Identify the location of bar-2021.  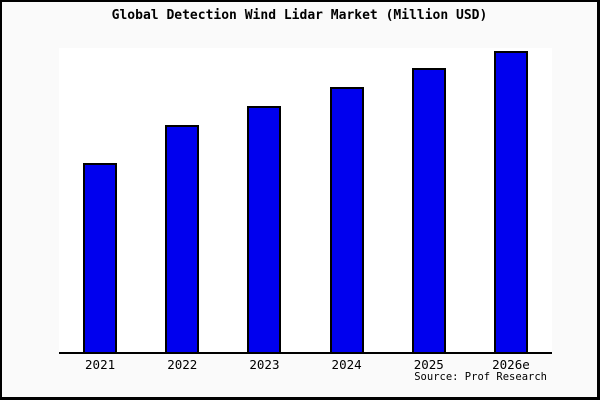
(100, 257).